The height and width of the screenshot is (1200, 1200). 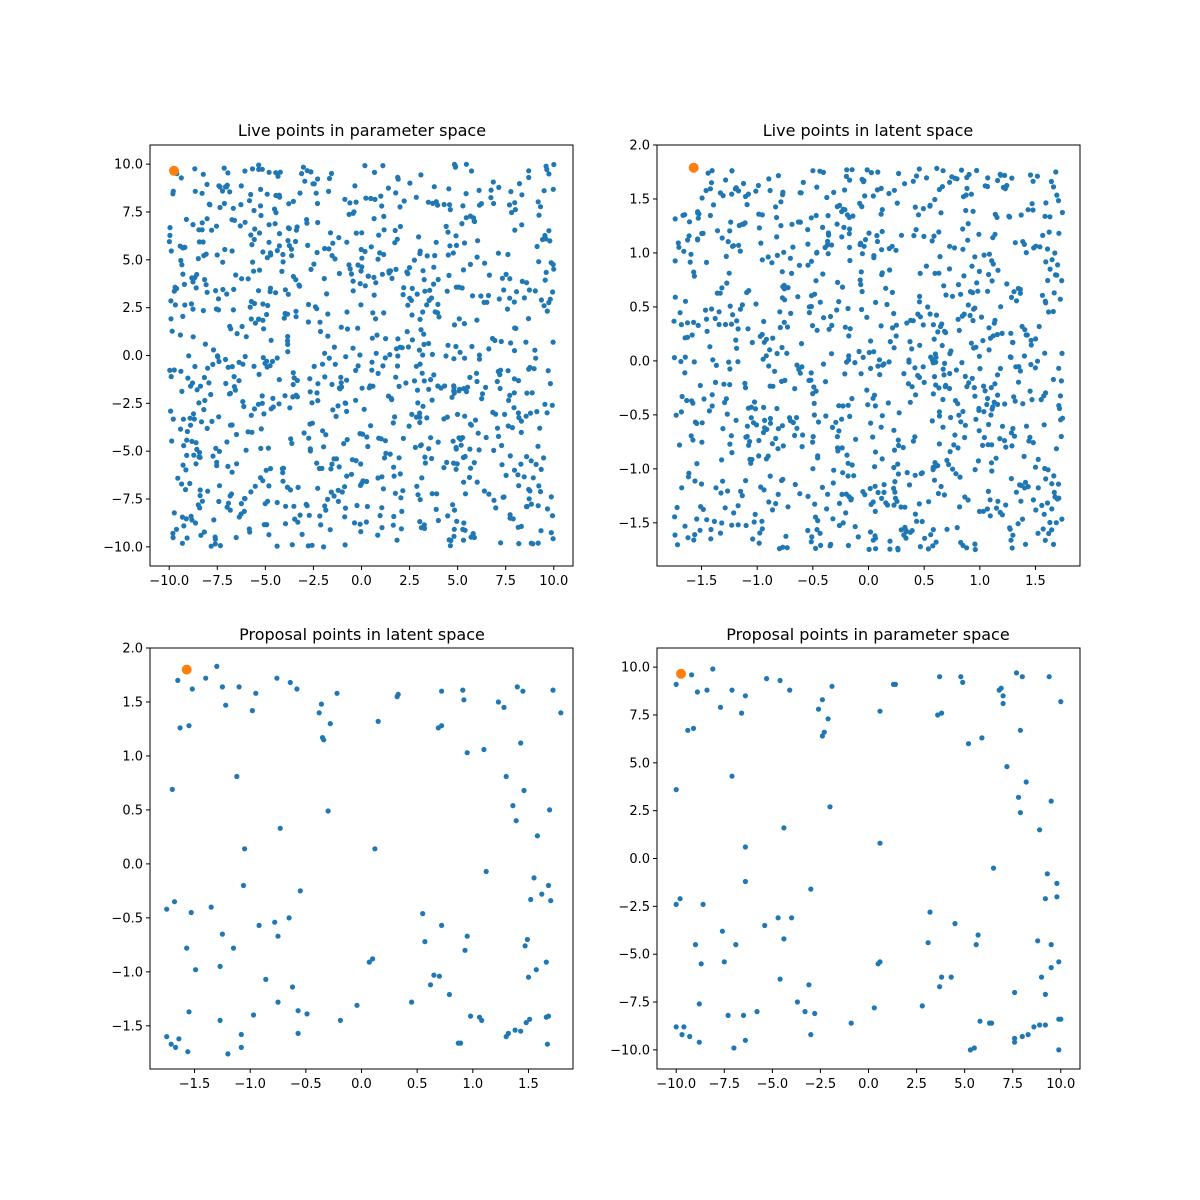 I want to click on panel-title: Proposal points in parameter space, so click(x=867, y=634).